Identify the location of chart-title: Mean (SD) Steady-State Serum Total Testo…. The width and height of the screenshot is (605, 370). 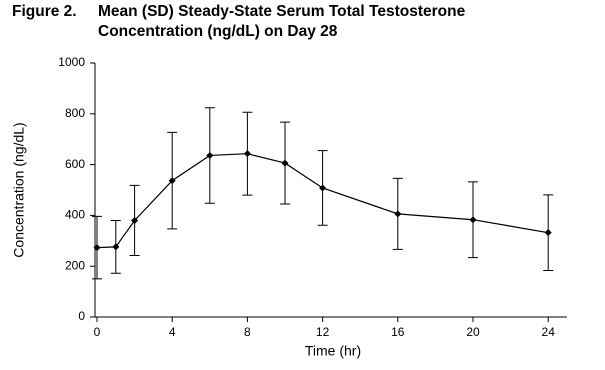
(282, 21).